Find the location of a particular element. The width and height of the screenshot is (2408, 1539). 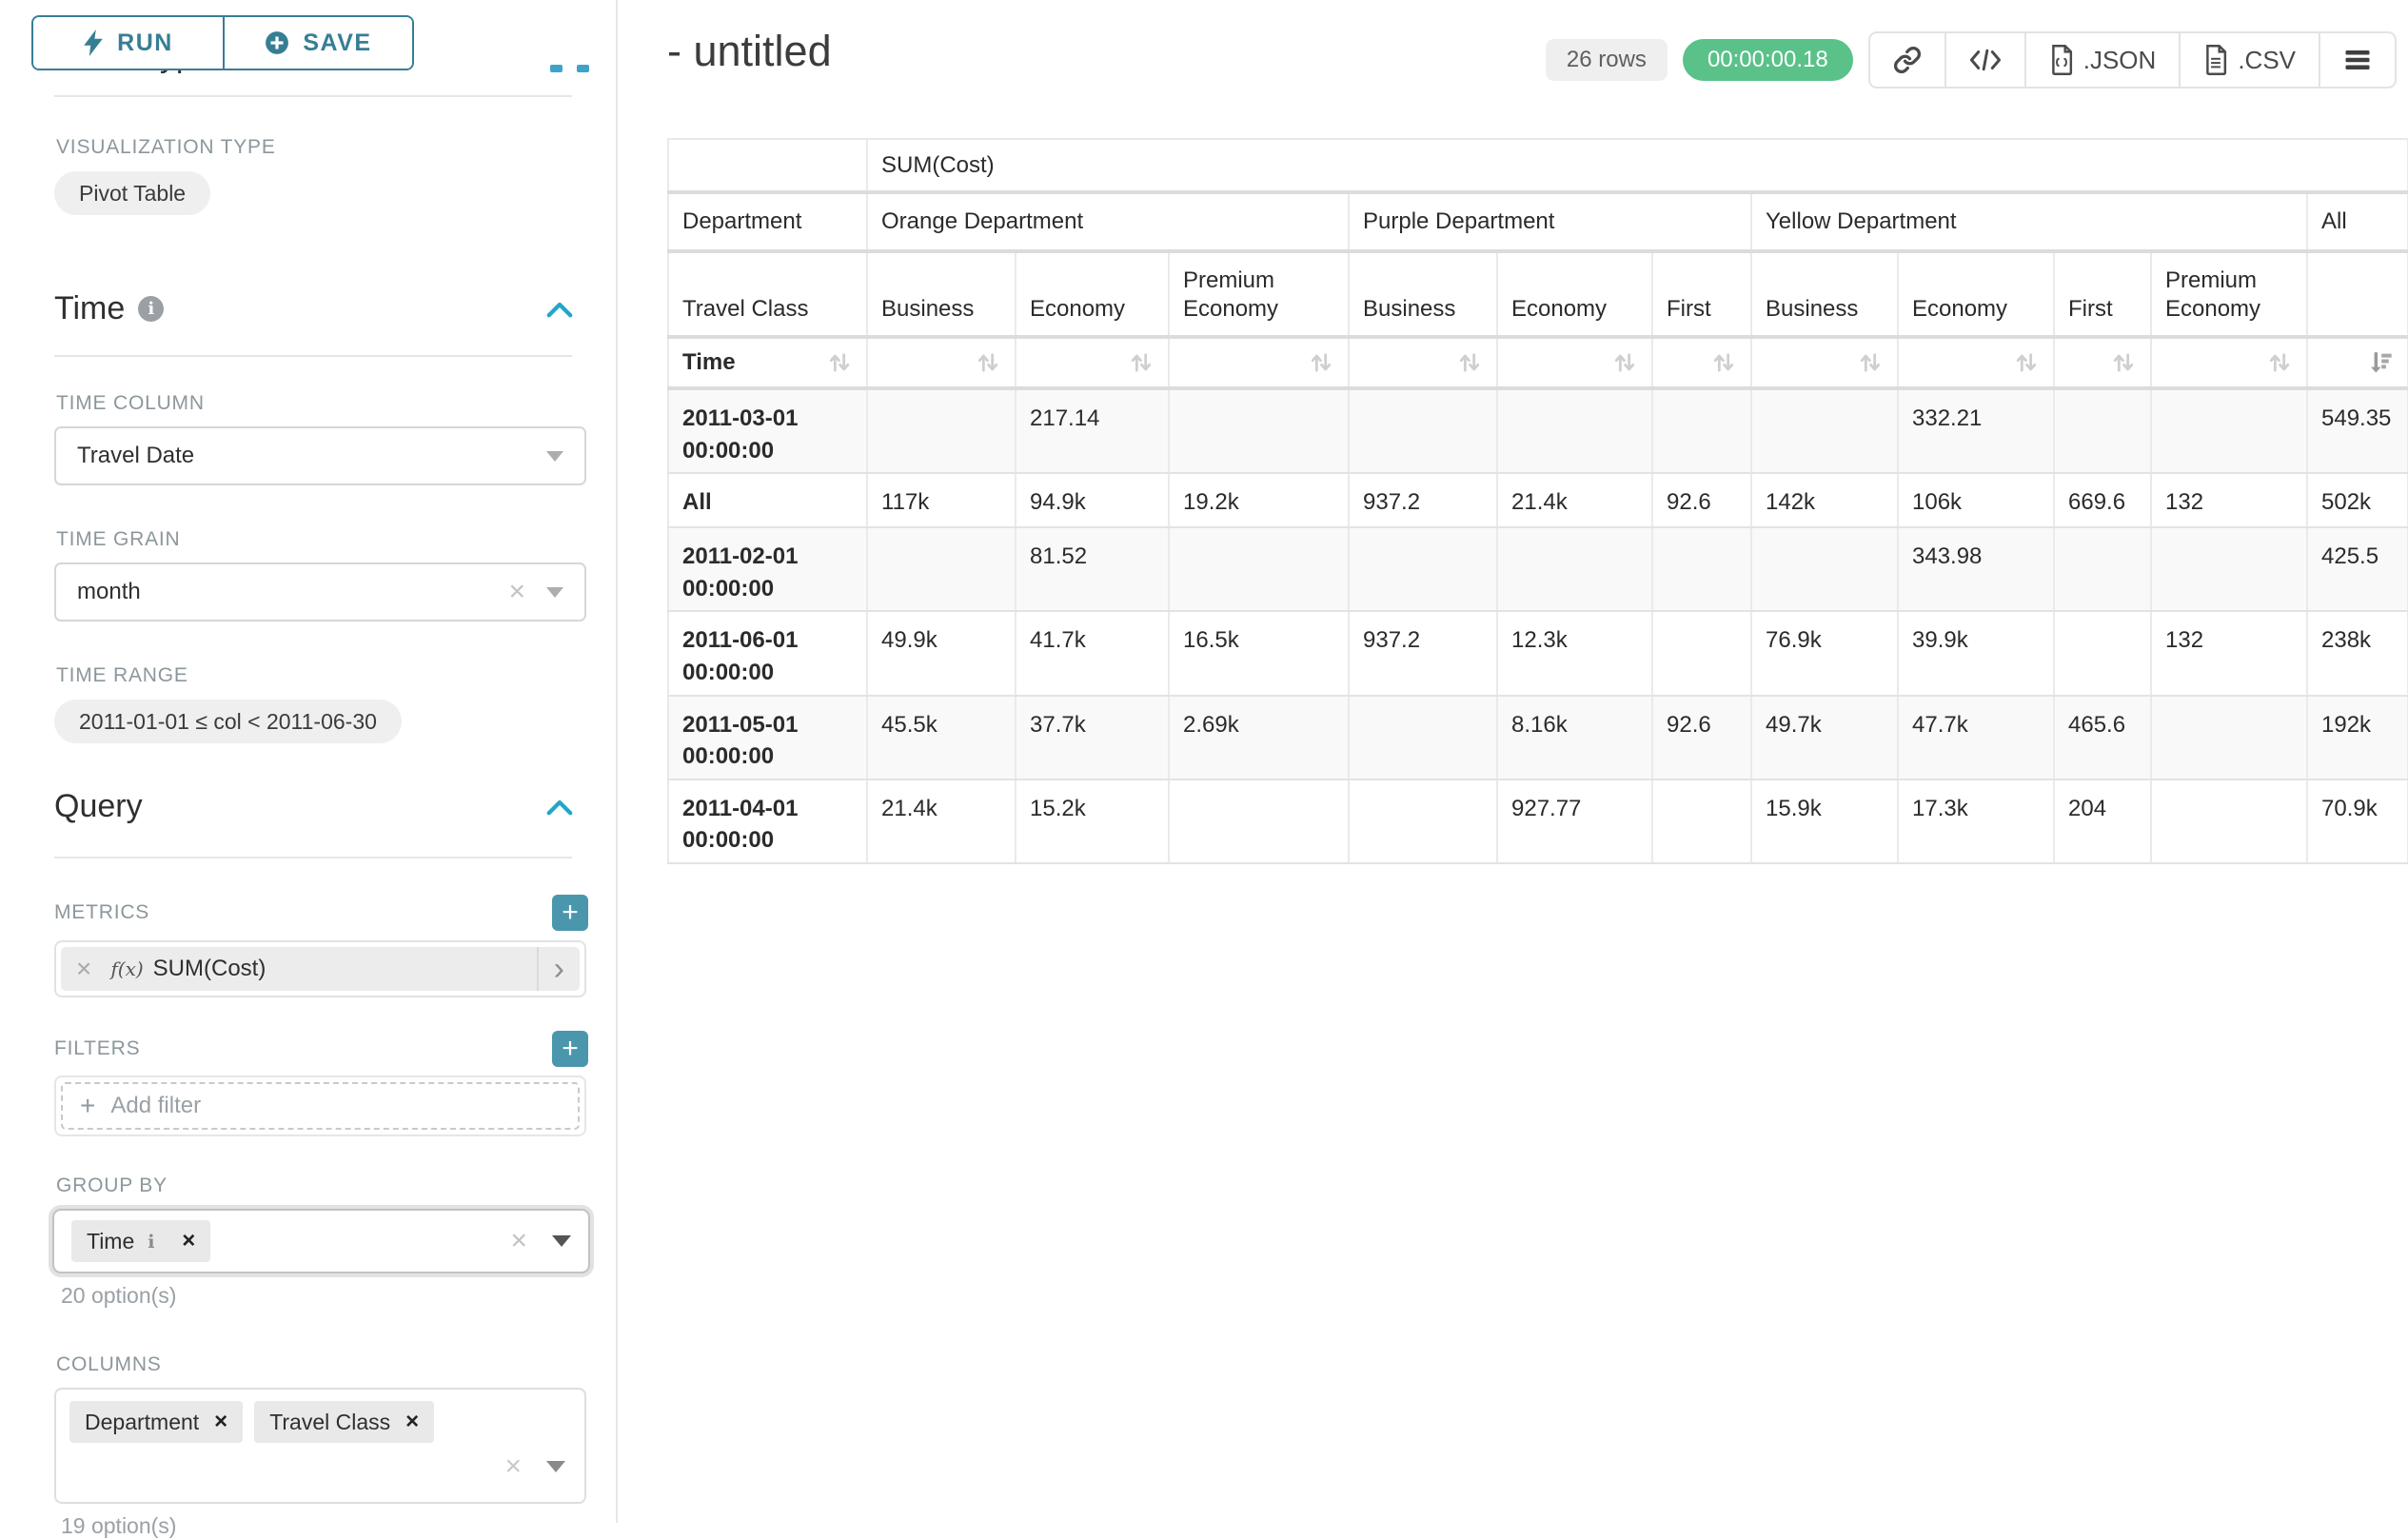

pivot-value-cell: 465.6 is located at coordinates (2103, 738).